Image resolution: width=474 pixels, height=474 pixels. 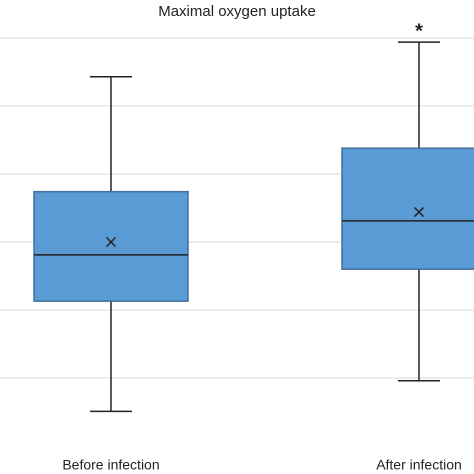 I want to click on chart-title: Maximal oxygen uptake, so click(x=237, y=11).